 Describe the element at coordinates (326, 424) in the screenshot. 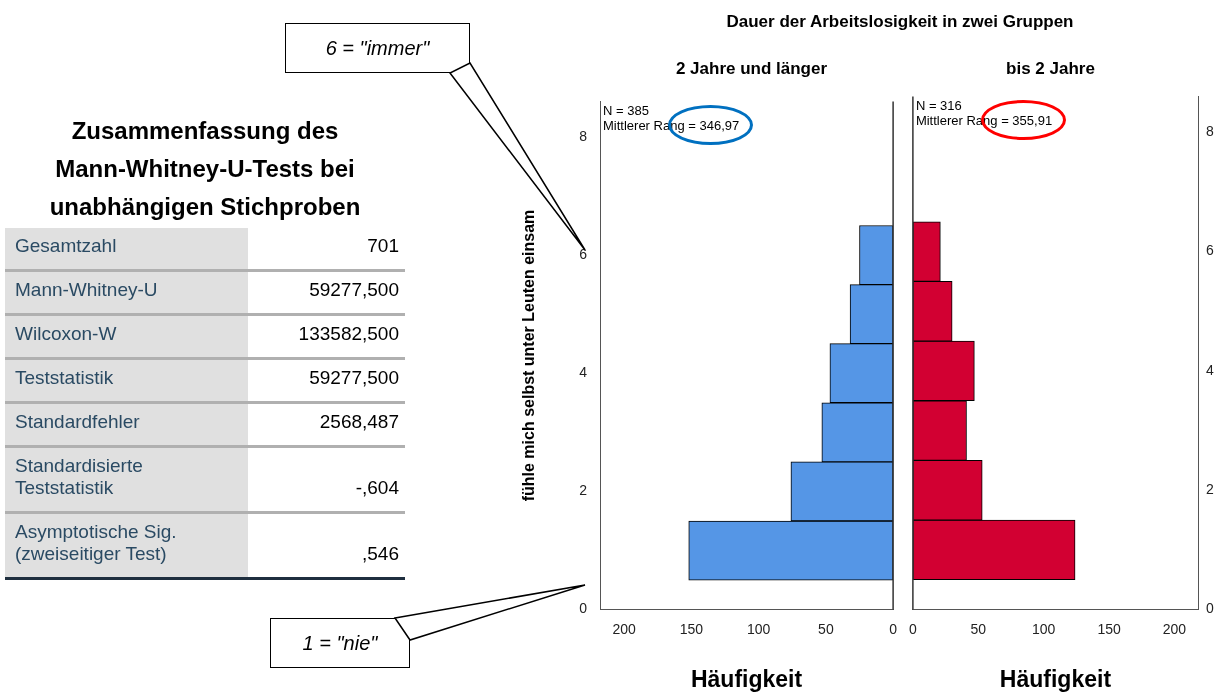

I see `text: 2568,487` at that location.